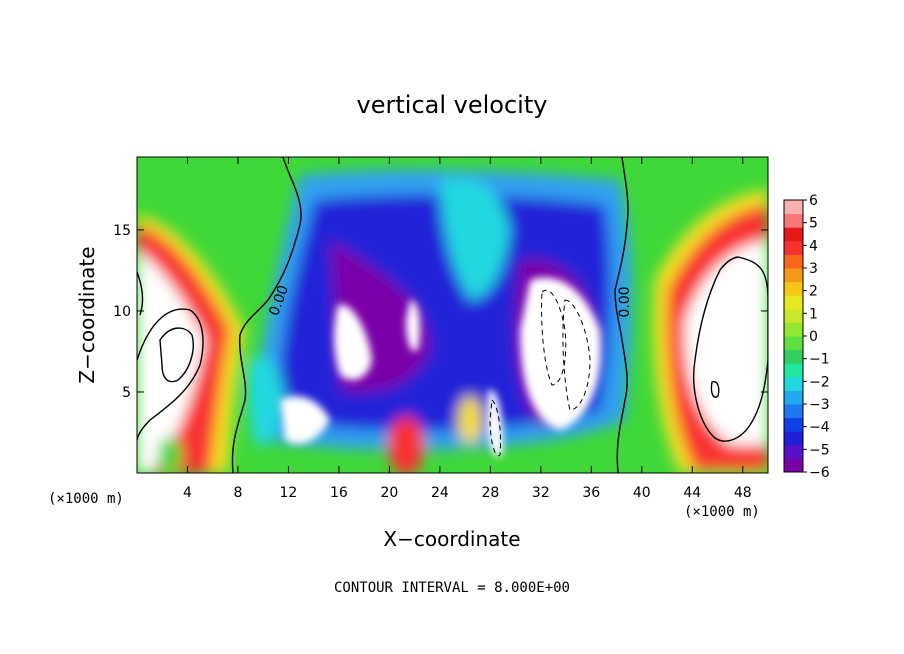  What do you see at coordinates (389, 493) in the screenshot?
I see `x-tick-label: 20` at bounding box center [389, 493].